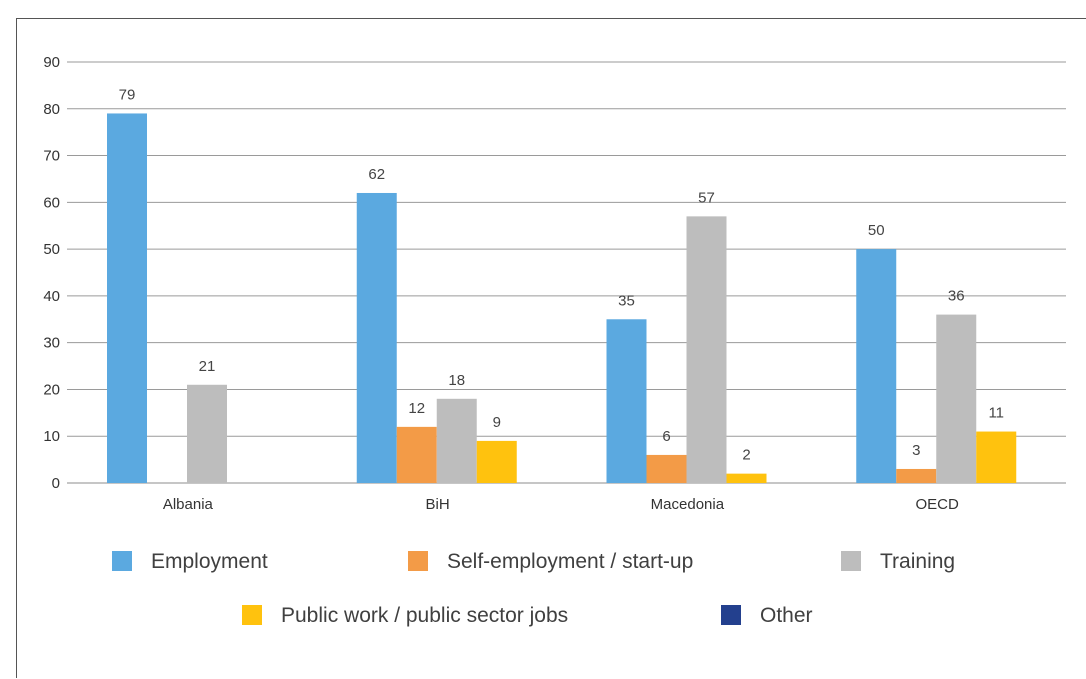 The height and width of the screenshot is (679, 1086). I want to click on y-tick-label: 0, so click(56, 483).